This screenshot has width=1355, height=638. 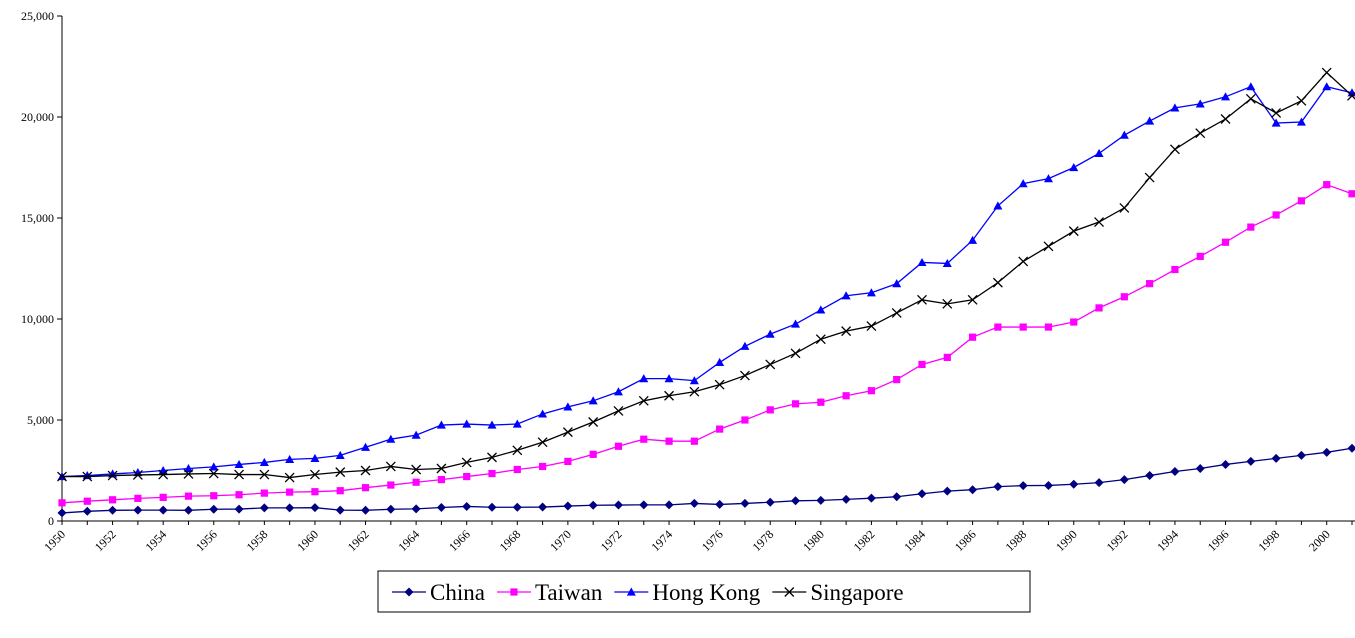 What do you see at coordinates (105, 540) in the screenshot?
I see `x-tick-label: 1952` at bounding box center [105, 540].